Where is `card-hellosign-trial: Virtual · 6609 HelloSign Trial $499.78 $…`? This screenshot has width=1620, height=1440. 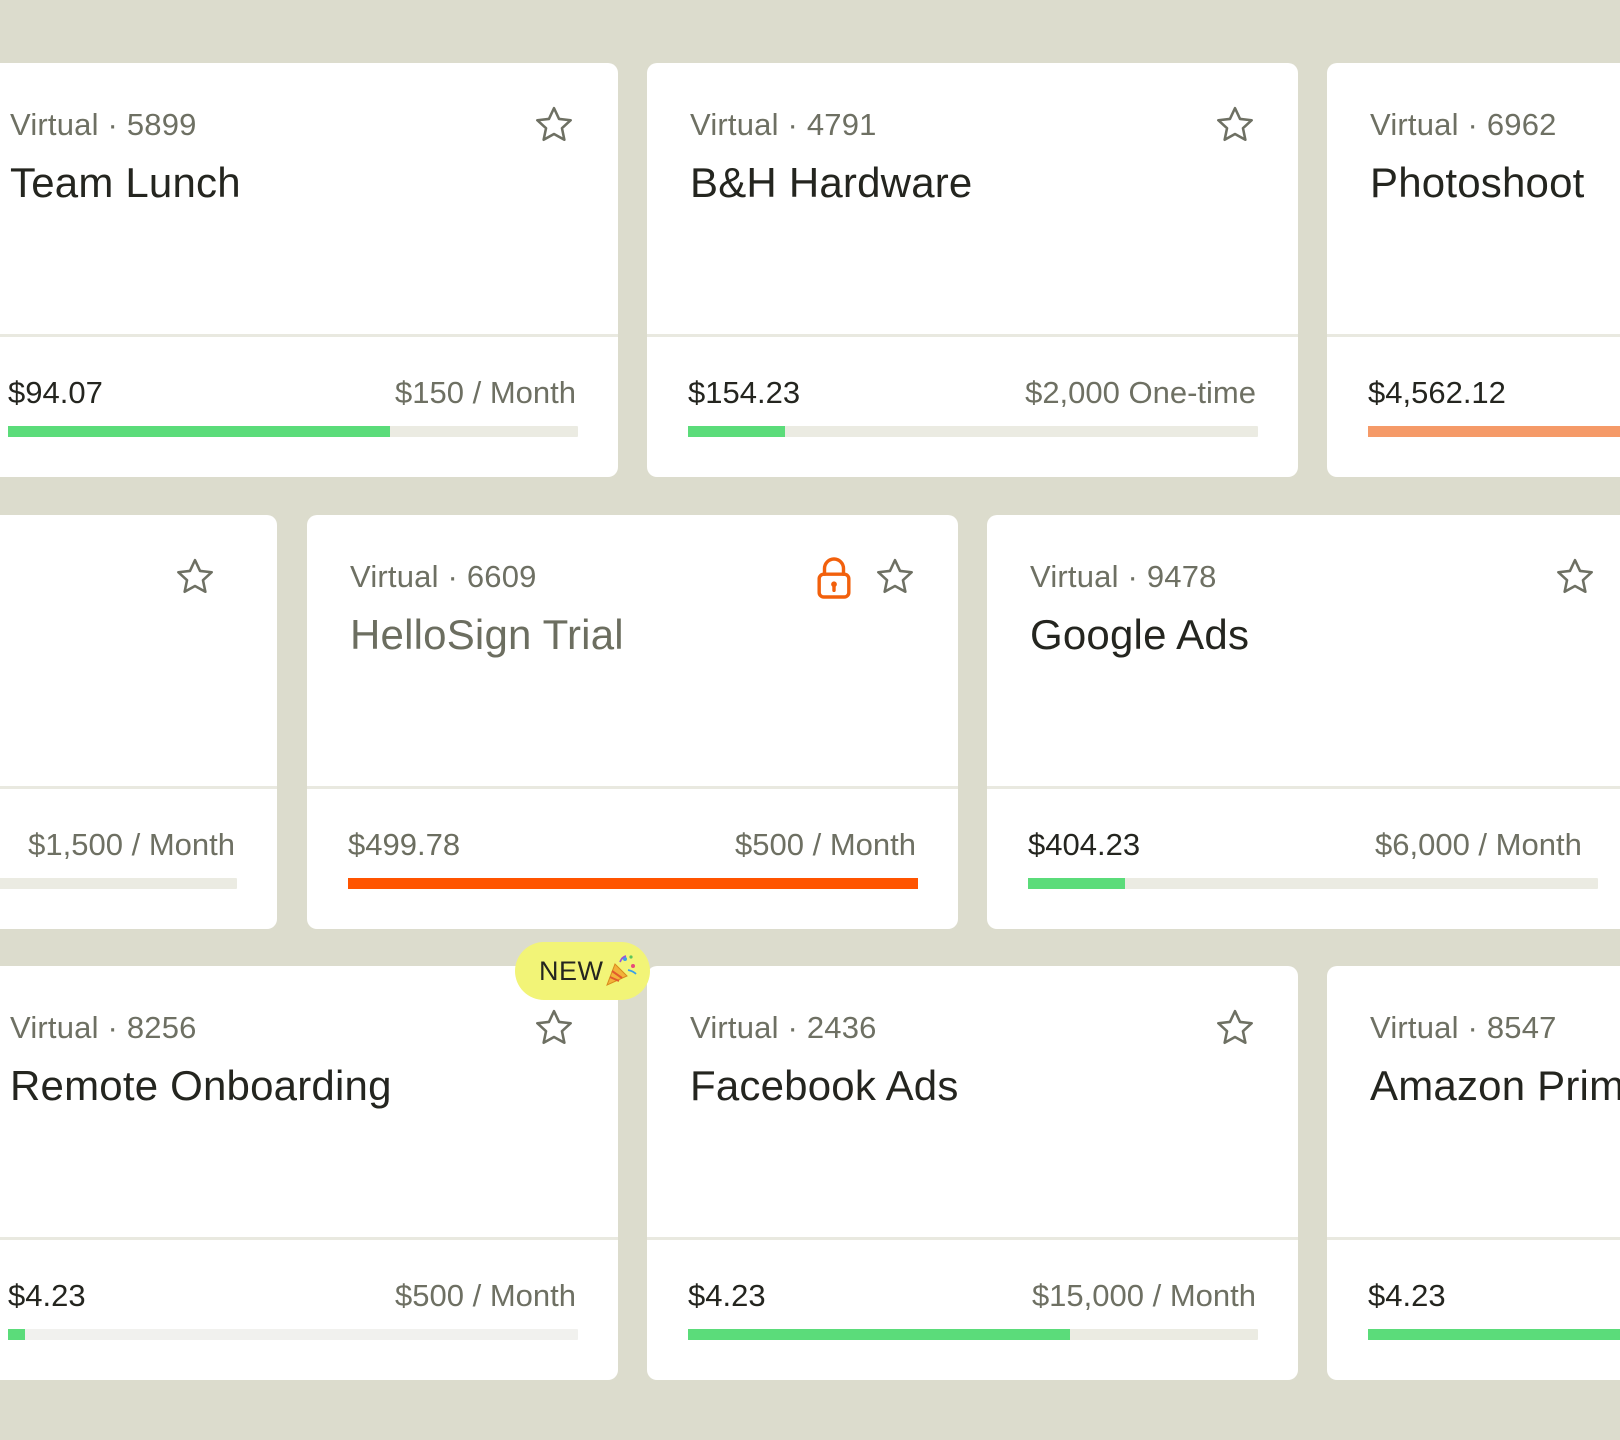 card-hellosign-trial: Virtual · 6609 HelloSign Trial $499.78 $… is located at coordinates (632, 722).